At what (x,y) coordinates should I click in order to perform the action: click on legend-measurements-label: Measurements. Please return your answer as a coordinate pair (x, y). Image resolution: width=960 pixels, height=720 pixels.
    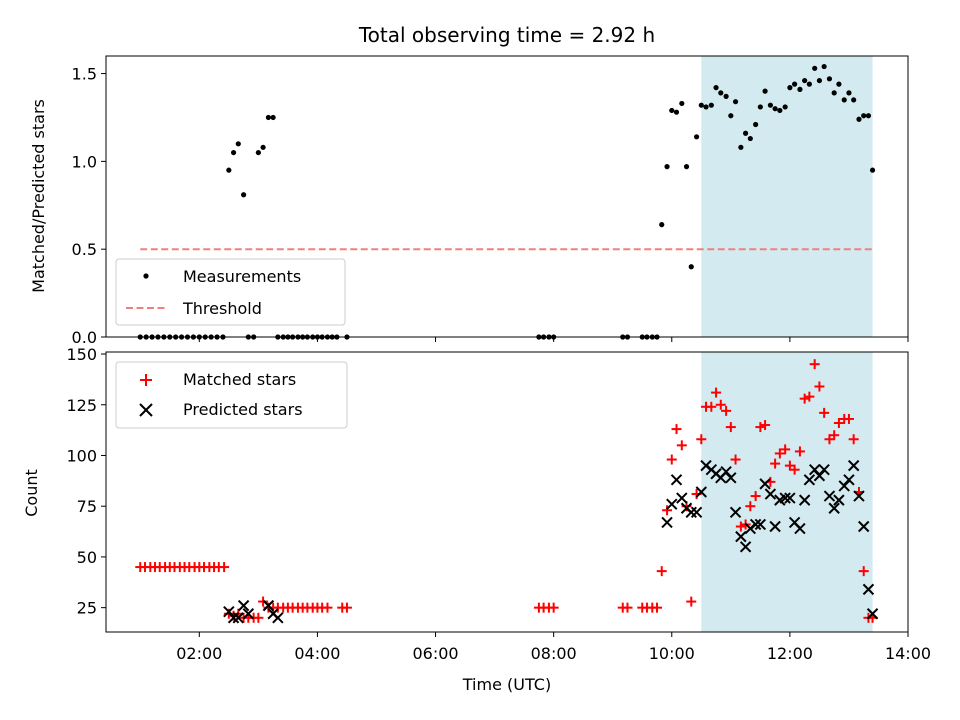
    Looking at the image, I should click on (242, 276).